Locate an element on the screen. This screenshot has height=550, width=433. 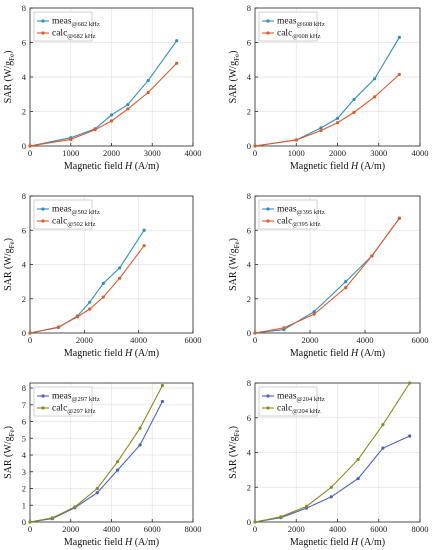
y-tick-label: 7 is located at coordinates (24, 405).